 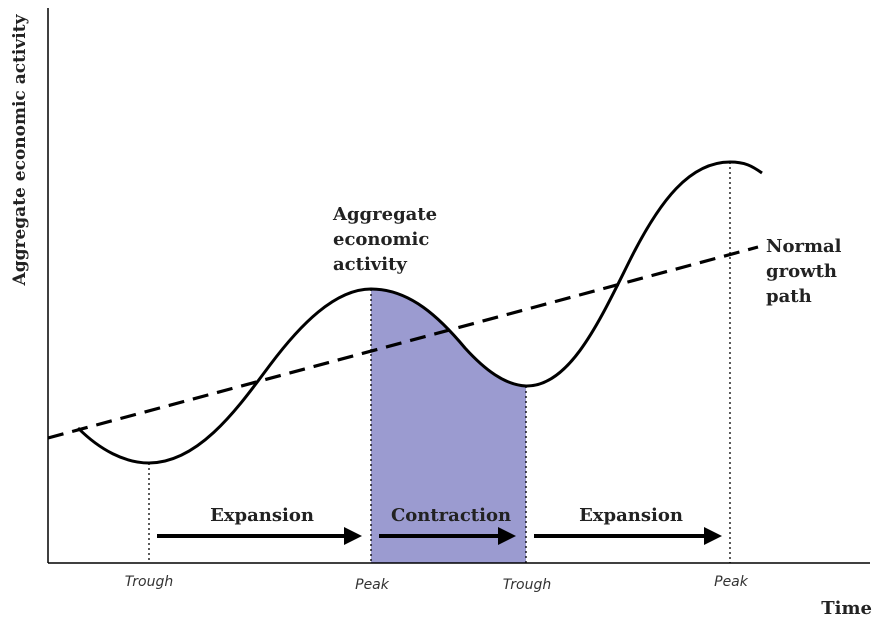 What do you see at coordinates (372, 585) in the screenshot?
I see `turning-point-label-peak-1: Peak` at bounding box center [372, 585].